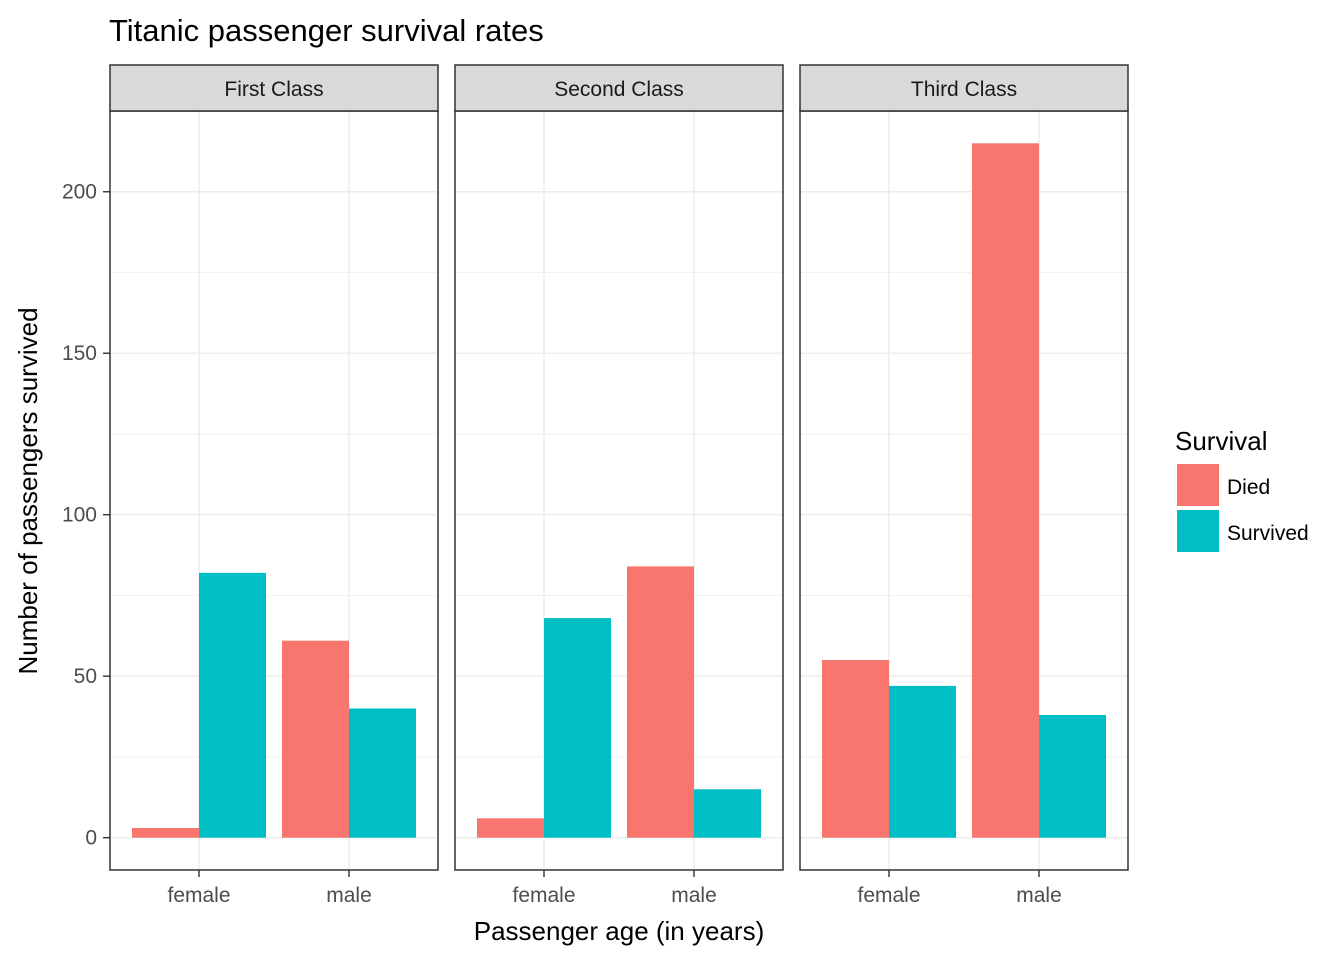  What do you see at coordinates (79, 192) in the screenshot?
I see `y-tick-label: 200` at bounding box center [79, 192].